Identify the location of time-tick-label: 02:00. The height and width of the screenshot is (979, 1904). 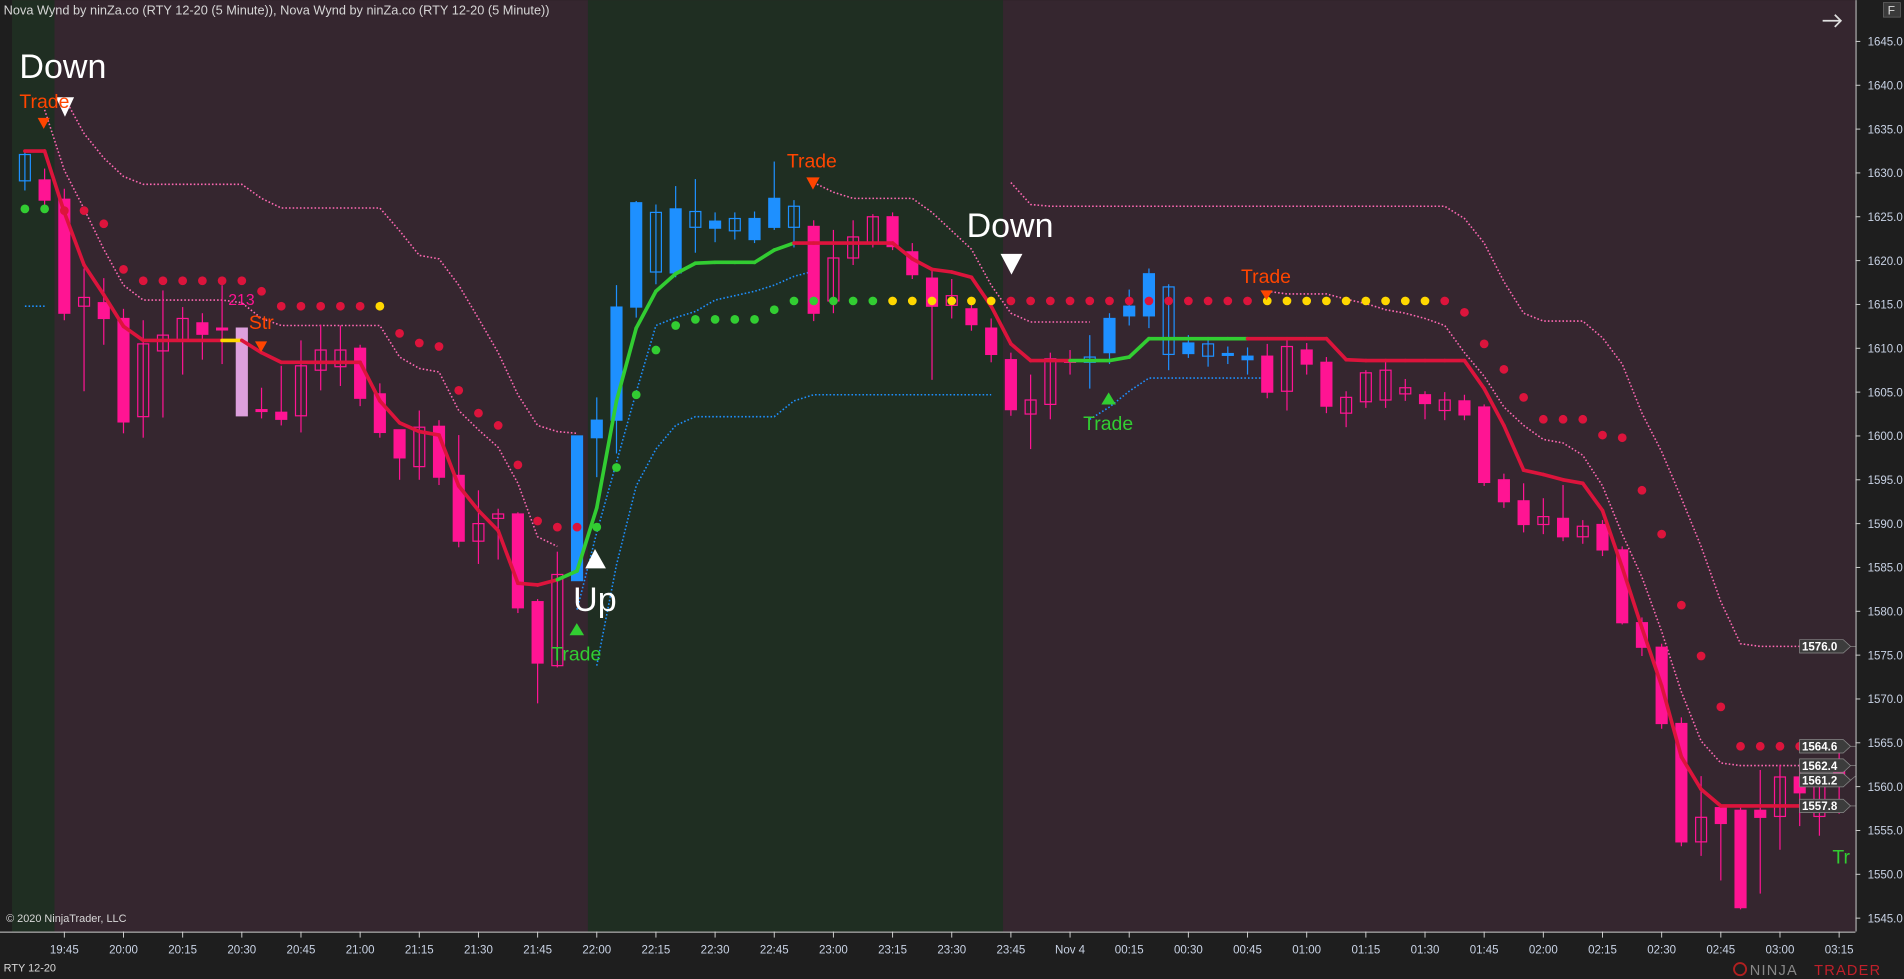
(1543, 950).